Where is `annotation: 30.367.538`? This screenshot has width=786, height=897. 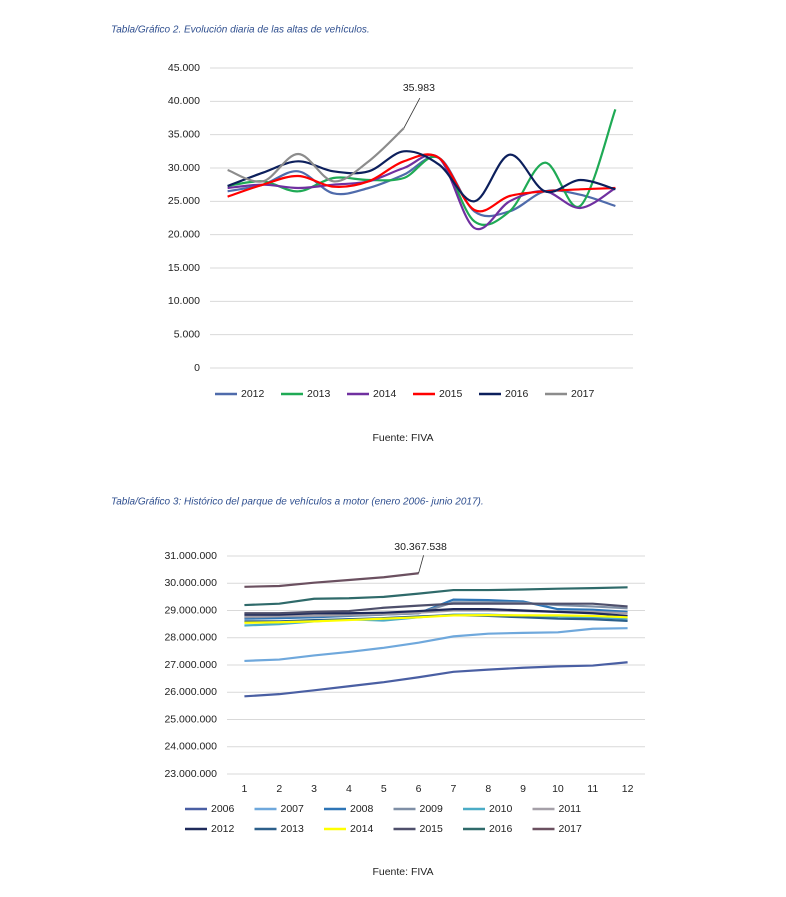
annotation: 30.367.538 is located at coordinates (420, 547).